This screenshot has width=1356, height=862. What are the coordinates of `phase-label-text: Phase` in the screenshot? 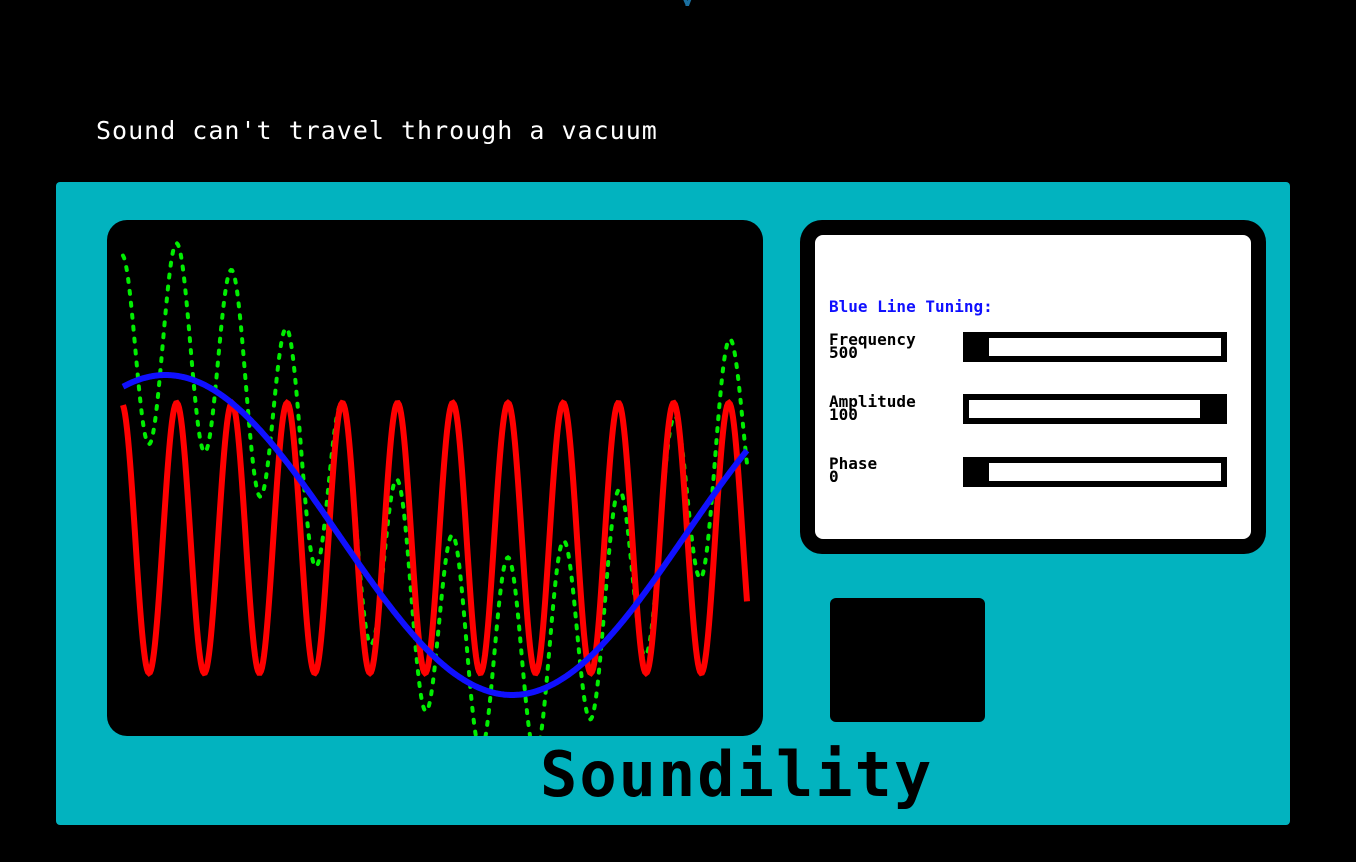 It's located at (853, 463).